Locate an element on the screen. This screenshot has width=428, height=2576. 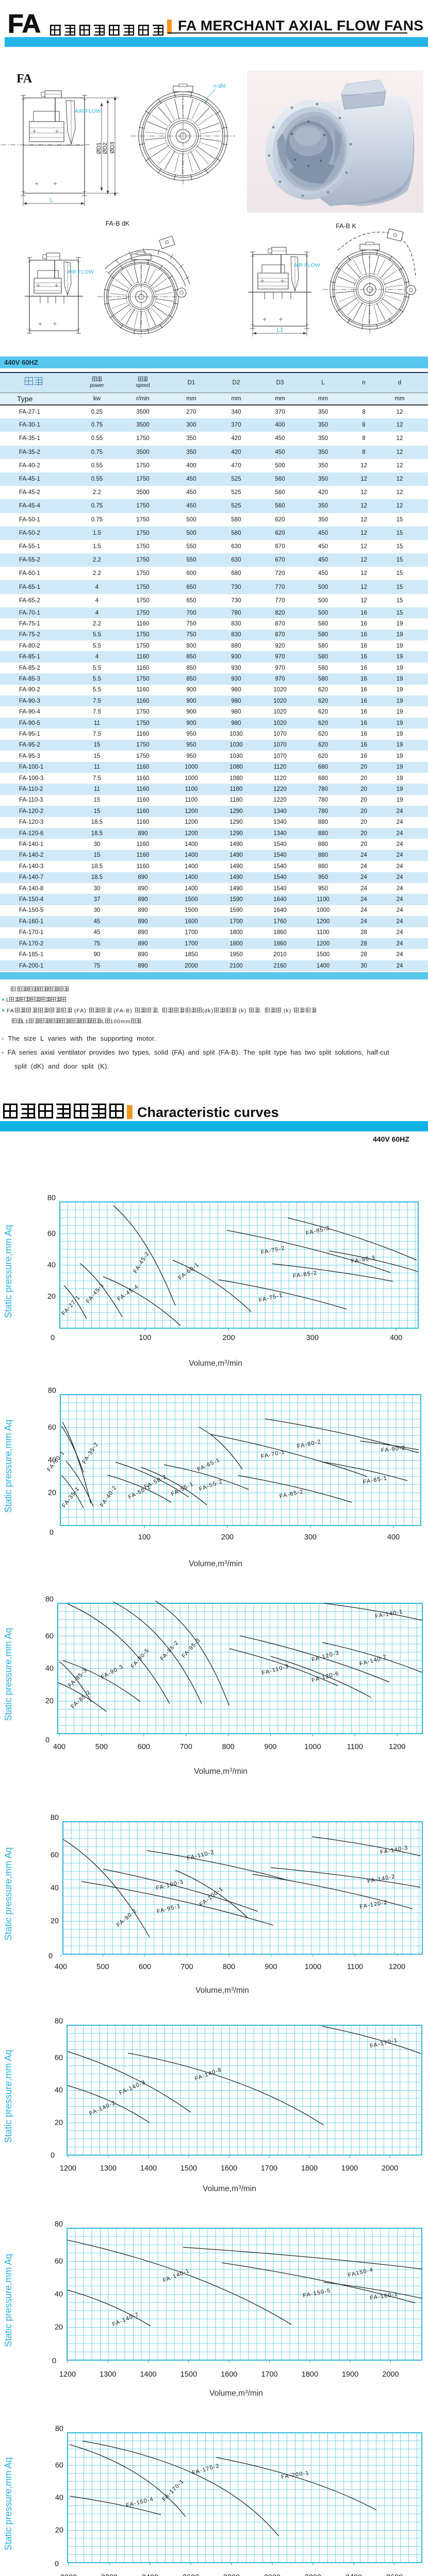
svg-text: 800 is located at coordinates (228, 1747).